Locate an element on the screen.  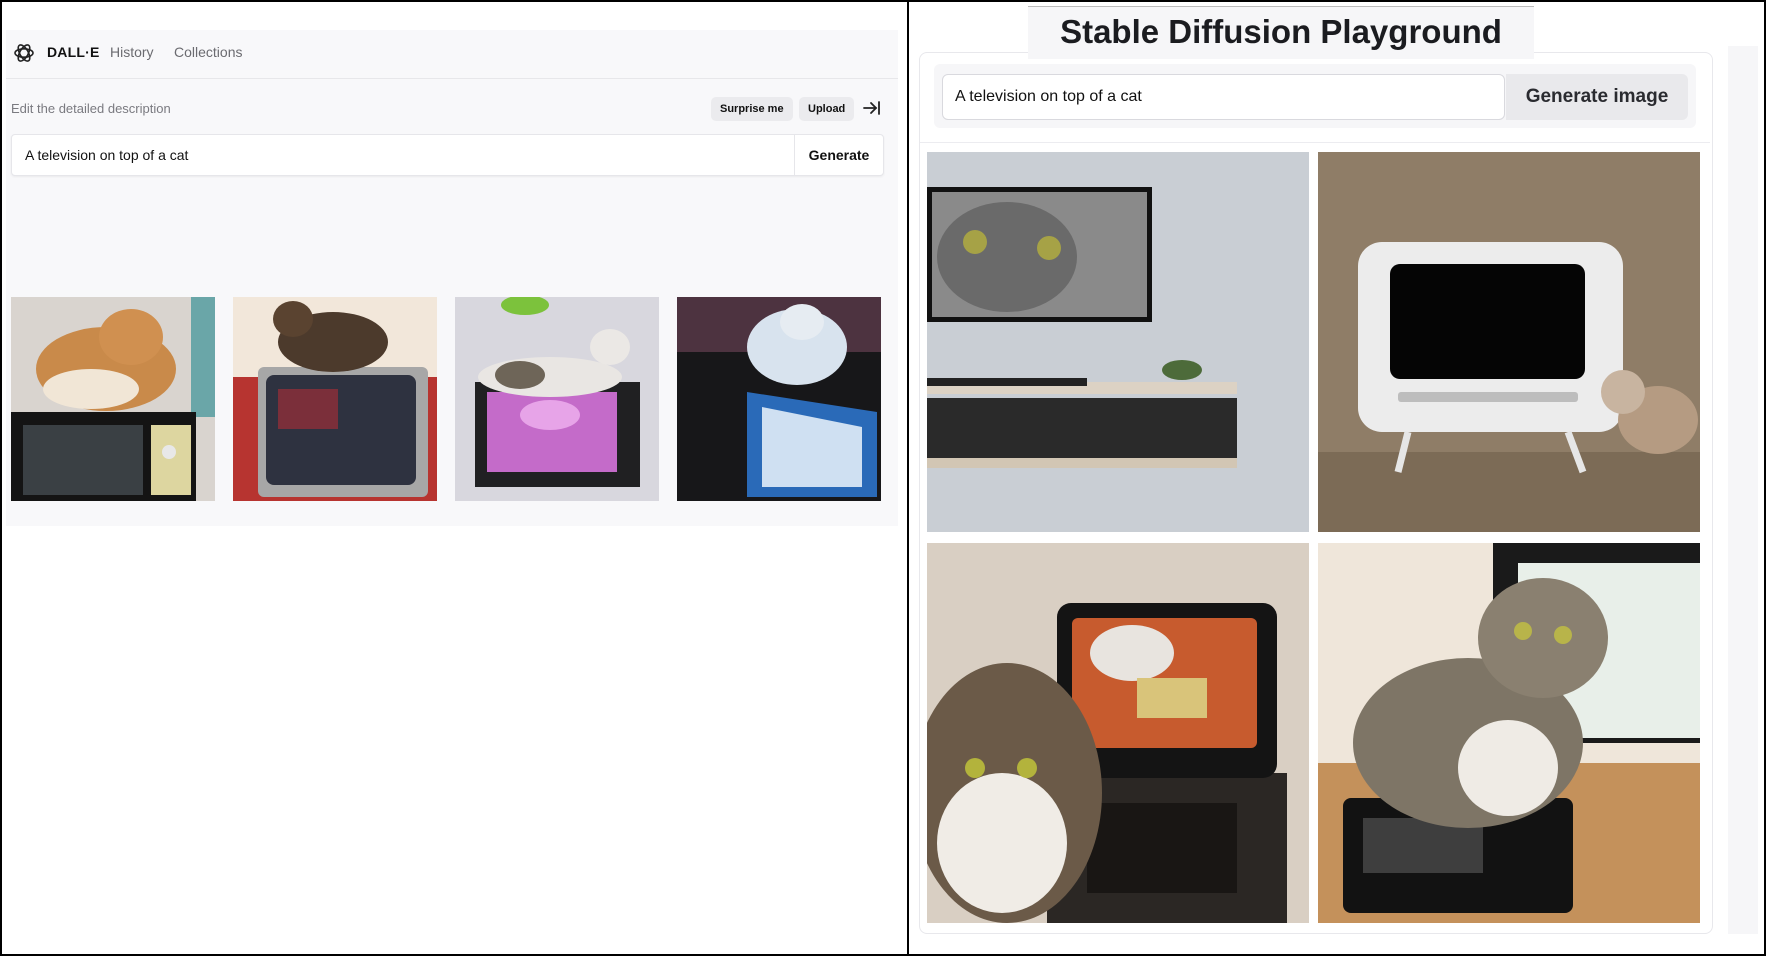
nav-history: History is located at coordinates (132, 52).